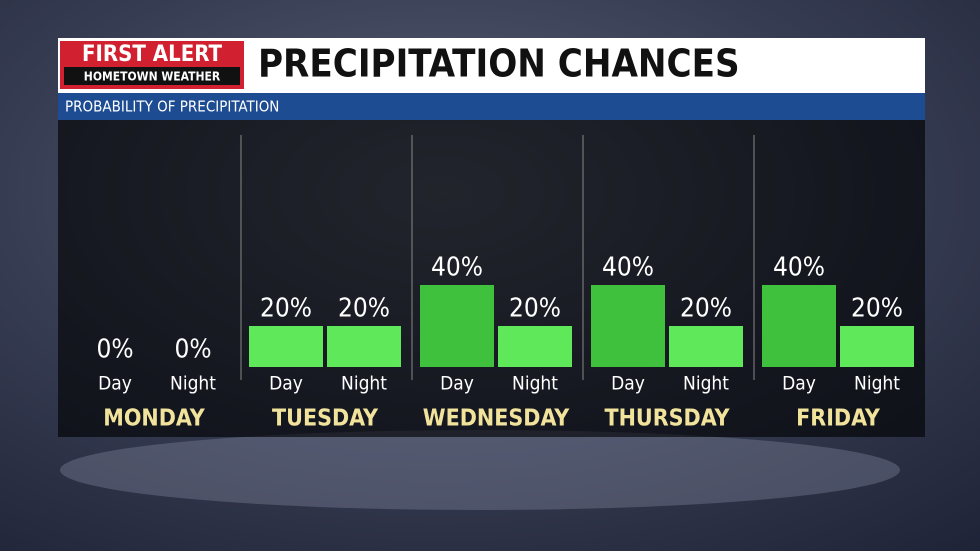 The height and width of the screenshot is (551, 980). I want to click on logo-strip, so click(152, 76).